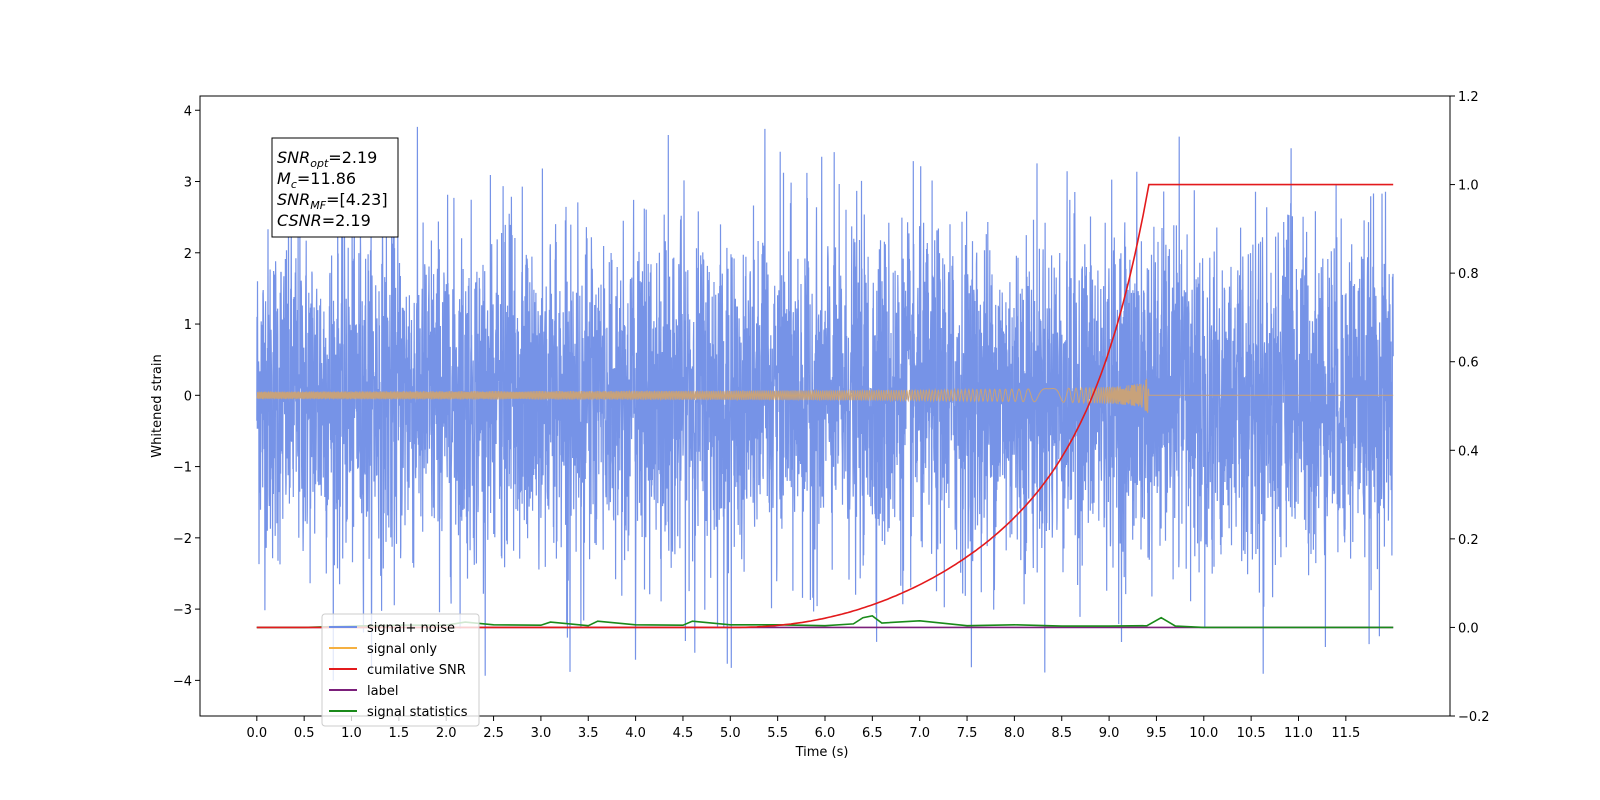  Describe the element at coordinates (1203, 733) in the screenshot. I see `x-tick-label: 10.0` at that location.